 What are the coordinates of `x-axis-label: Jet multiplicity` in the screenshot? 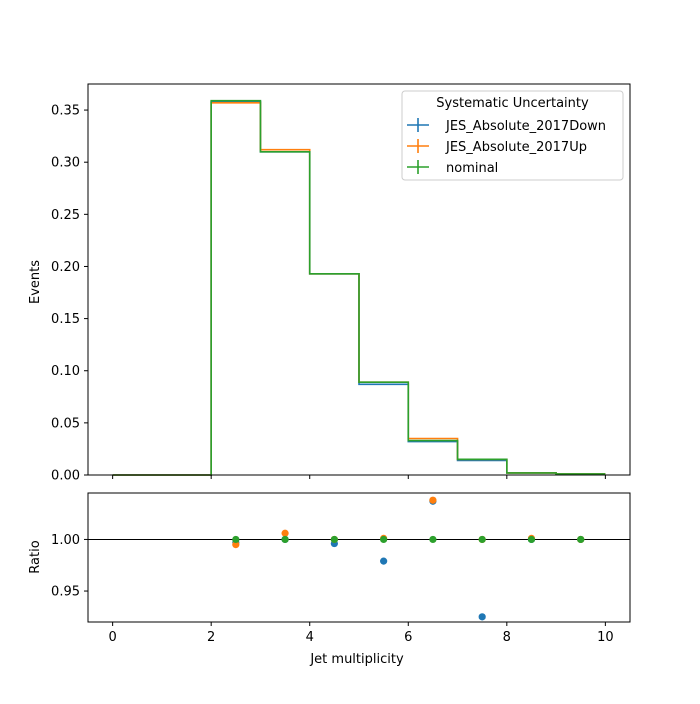 It's located at (356, 659).